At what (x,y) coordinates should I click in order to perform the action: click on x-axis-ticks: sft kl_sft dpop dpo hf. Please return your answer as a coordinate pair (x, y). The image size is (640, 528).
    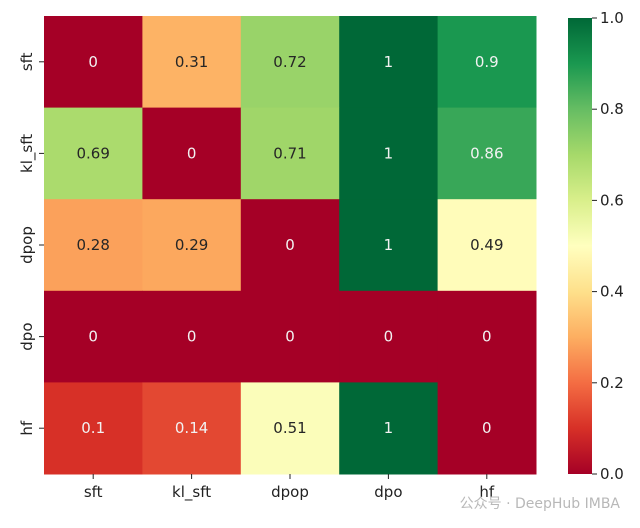
    Looking at the image, I should click on (289, 488).